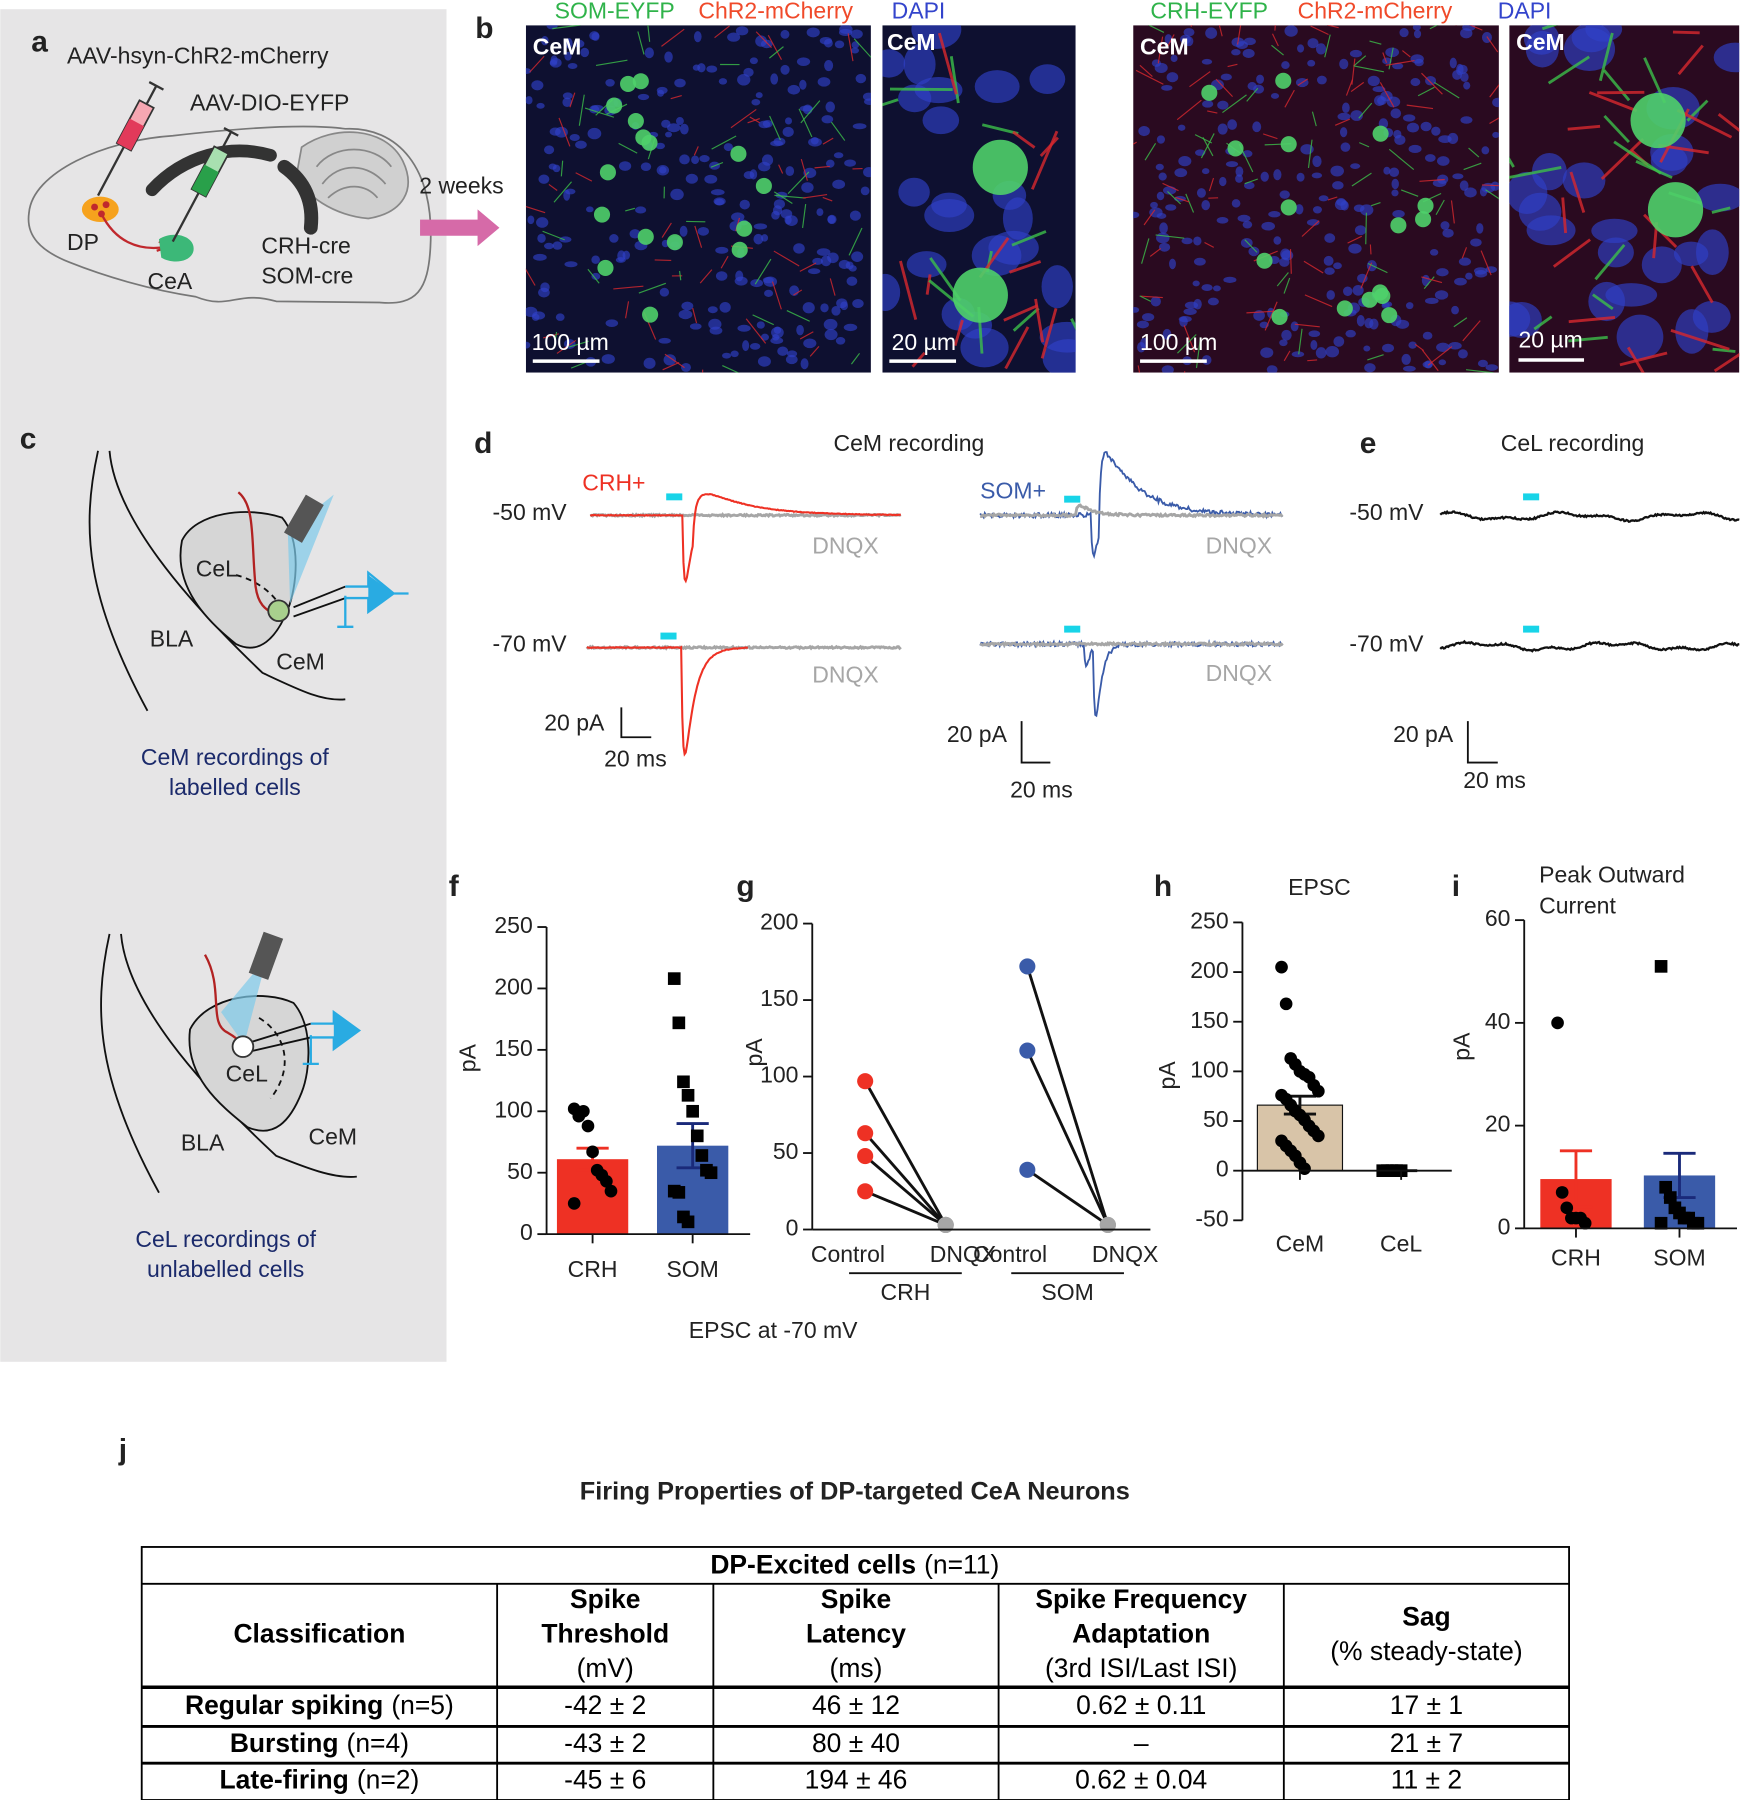  Describe the element at coordinates (924, 342) in the screenshot. I see `scale-label: 20 µm` at that location.